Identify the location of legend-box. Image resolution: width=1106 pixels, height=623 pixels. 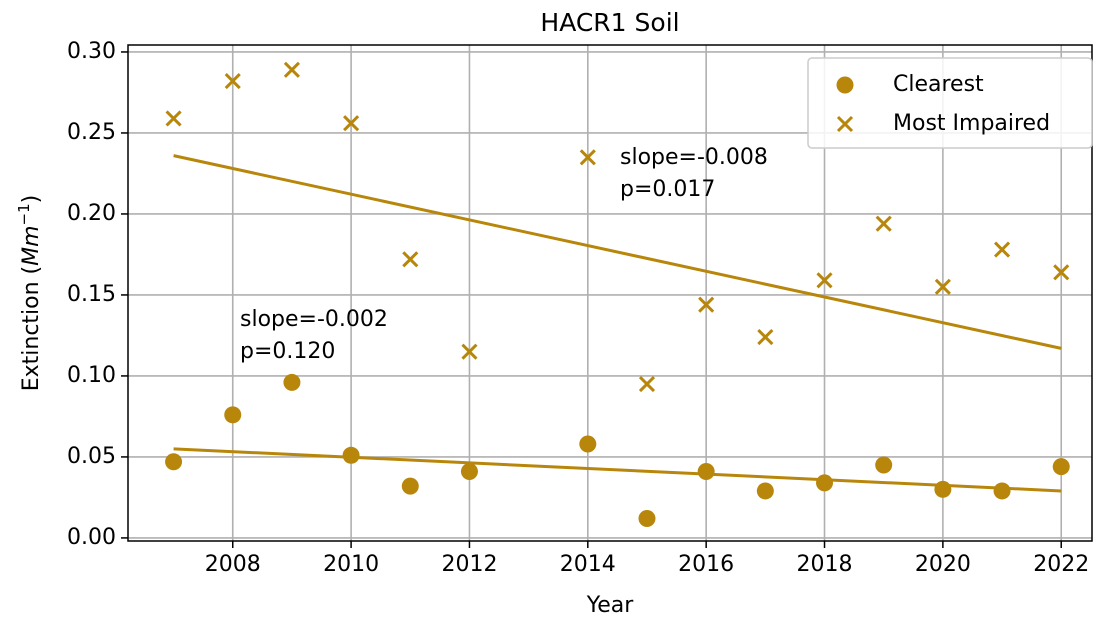
(950, 103).